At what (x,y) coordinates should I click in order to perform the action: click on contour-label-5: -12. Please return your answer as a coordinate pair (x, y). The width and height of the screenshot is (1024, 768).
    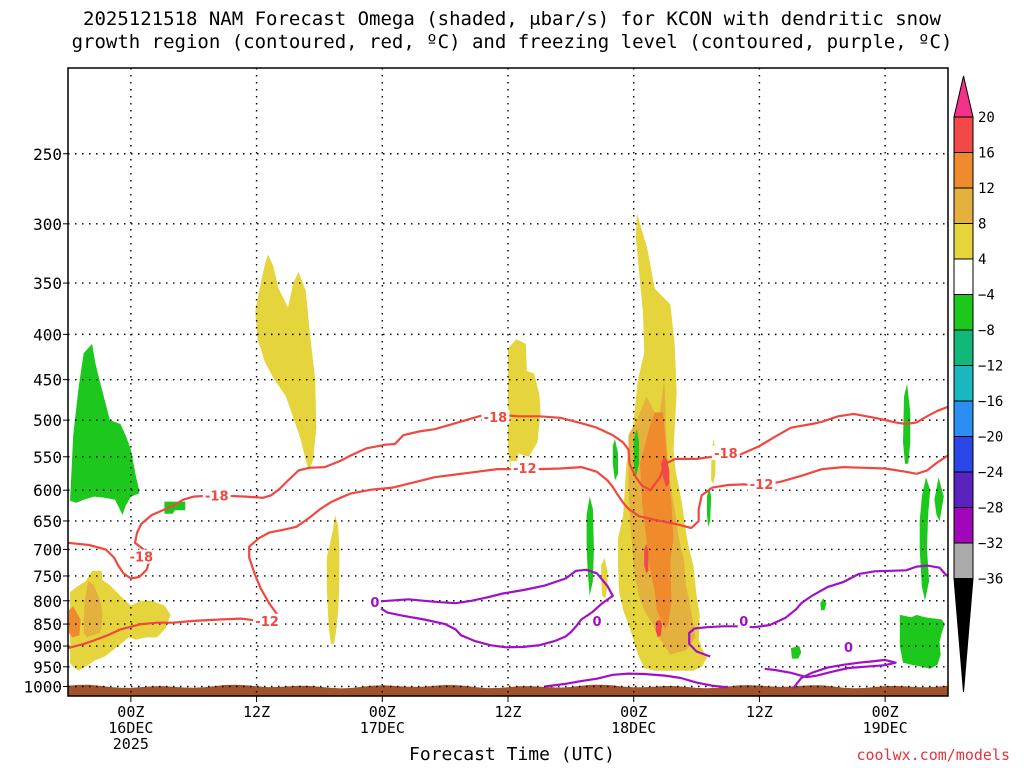
    Looking at the image, I should click on (525, 469).